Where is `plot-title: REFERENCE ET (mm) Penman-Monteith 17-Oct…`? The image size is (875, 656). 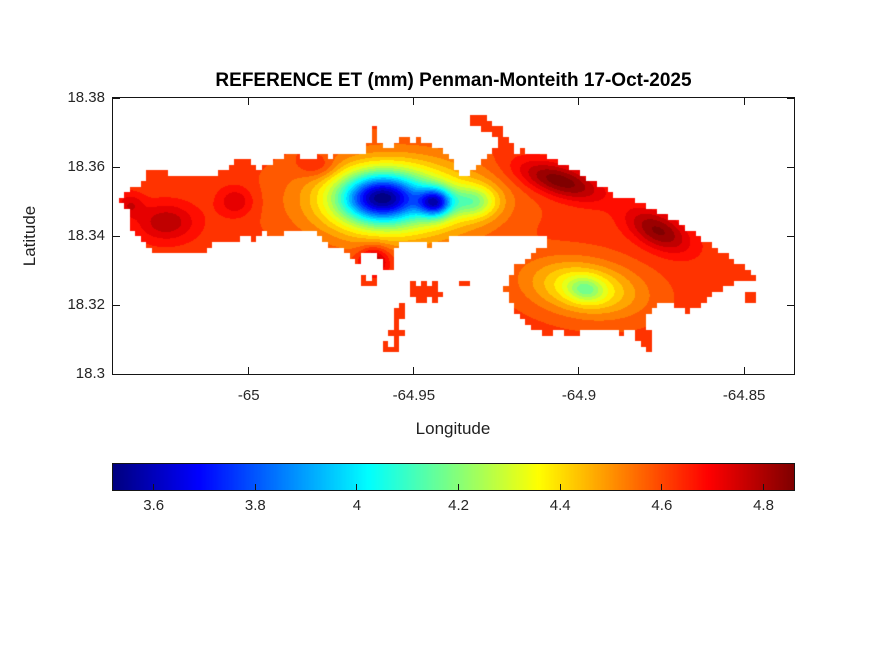 plot-title: REFERENCE ET (mm) Penman-Monteith 17-Oct… is located at coordinates (453, 80).